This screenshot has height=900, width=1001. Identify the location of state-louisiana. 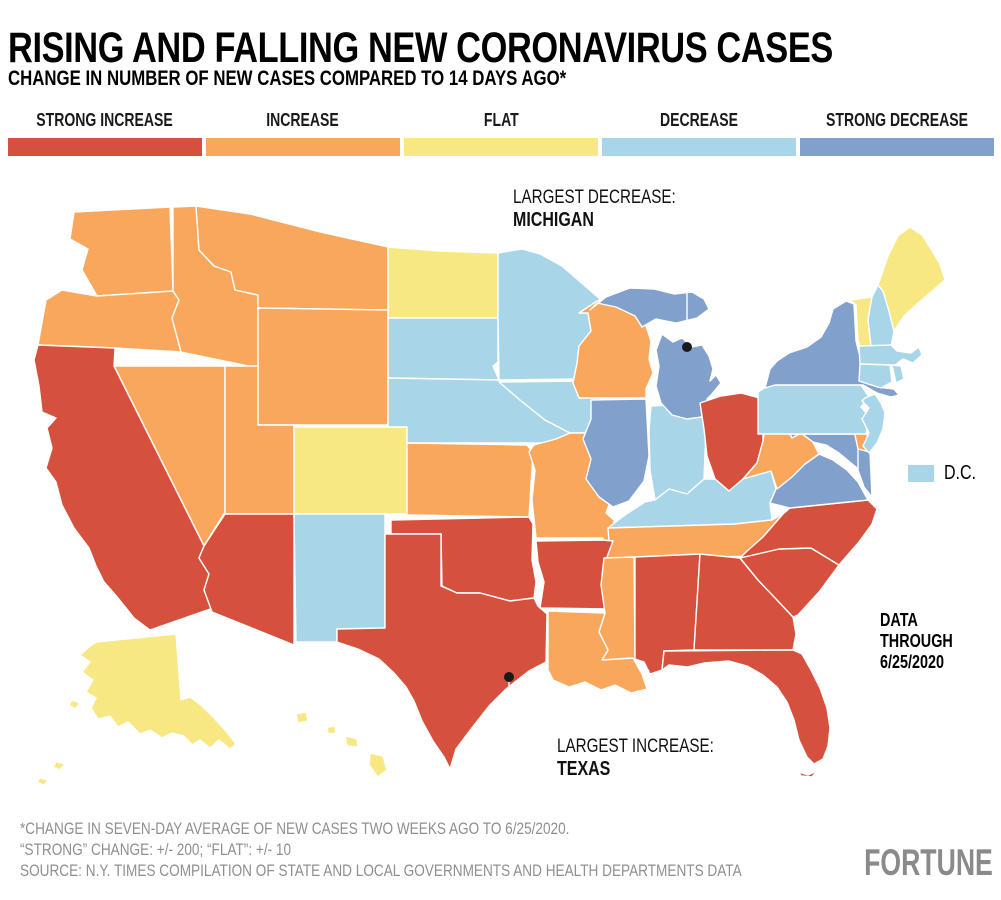
(597, 652).